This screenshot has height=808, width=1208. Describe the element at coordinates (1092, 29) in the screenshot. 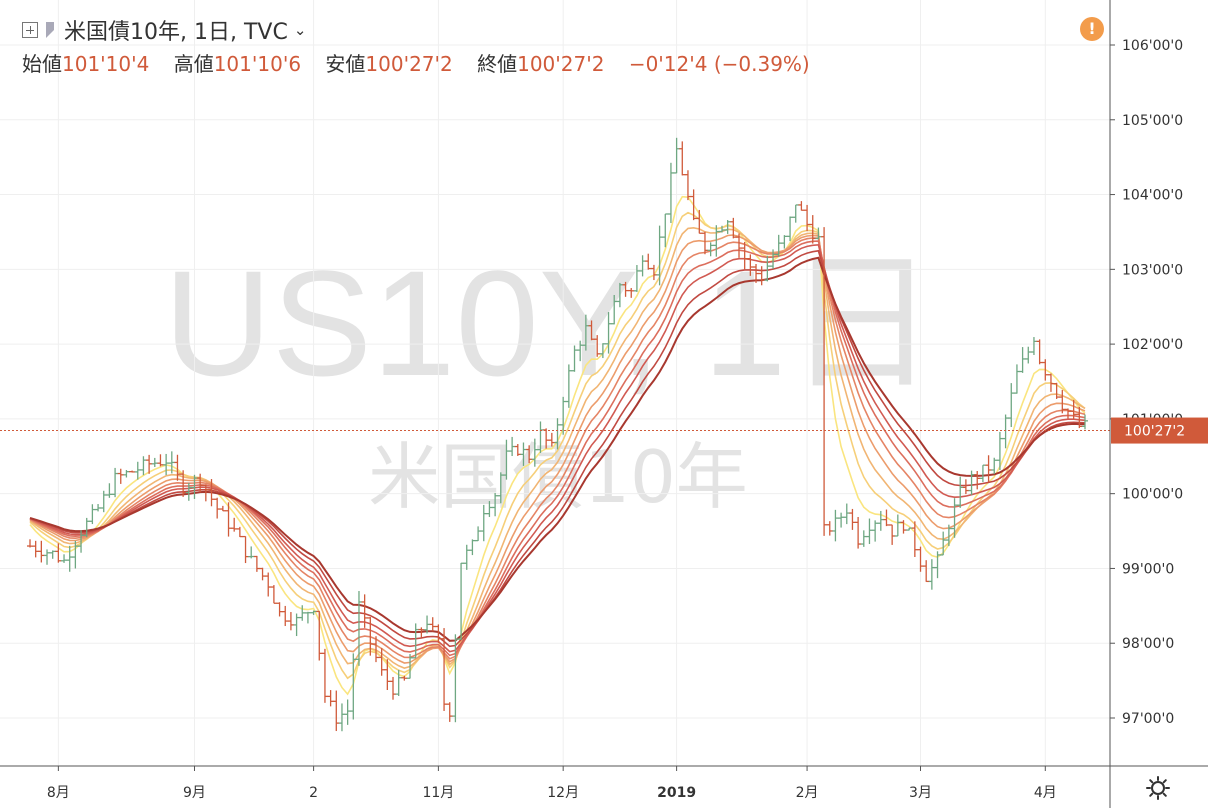

I see `alert-icon: !` at that location.